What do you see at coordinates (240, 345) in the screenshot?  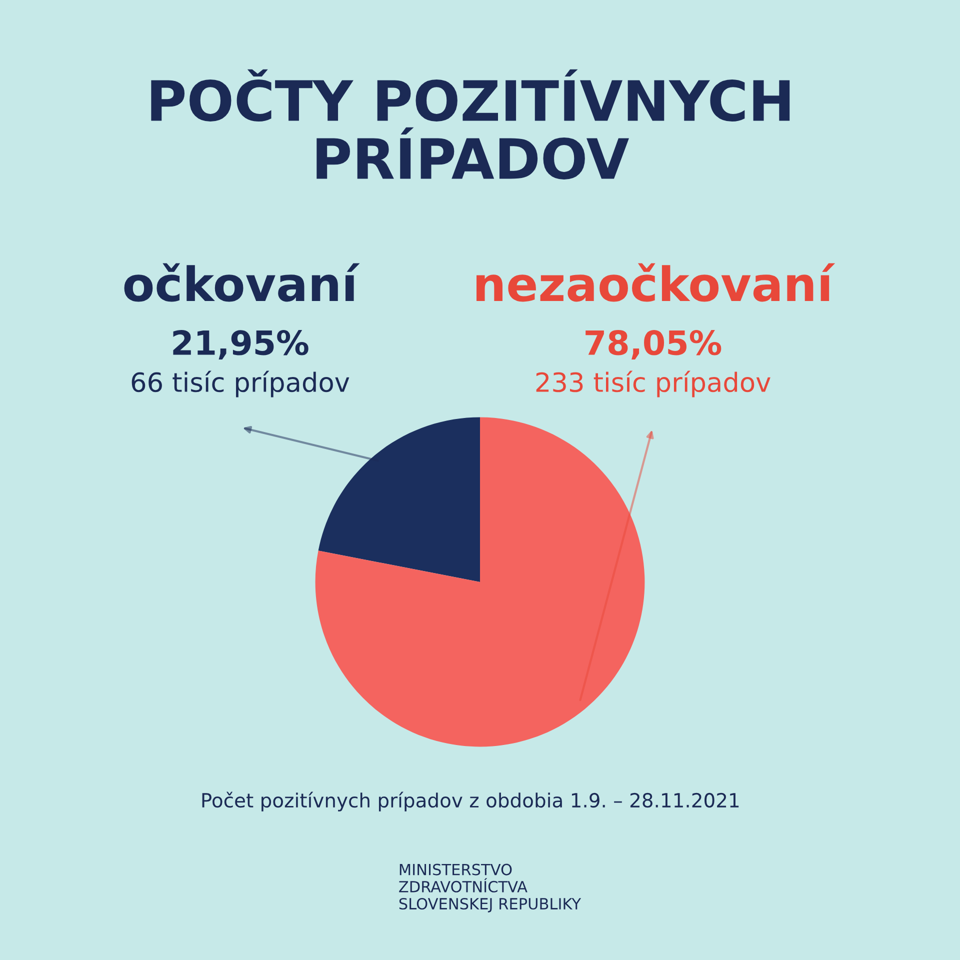 I see `data-label: 21,95%` at bounding box center [240, 345].